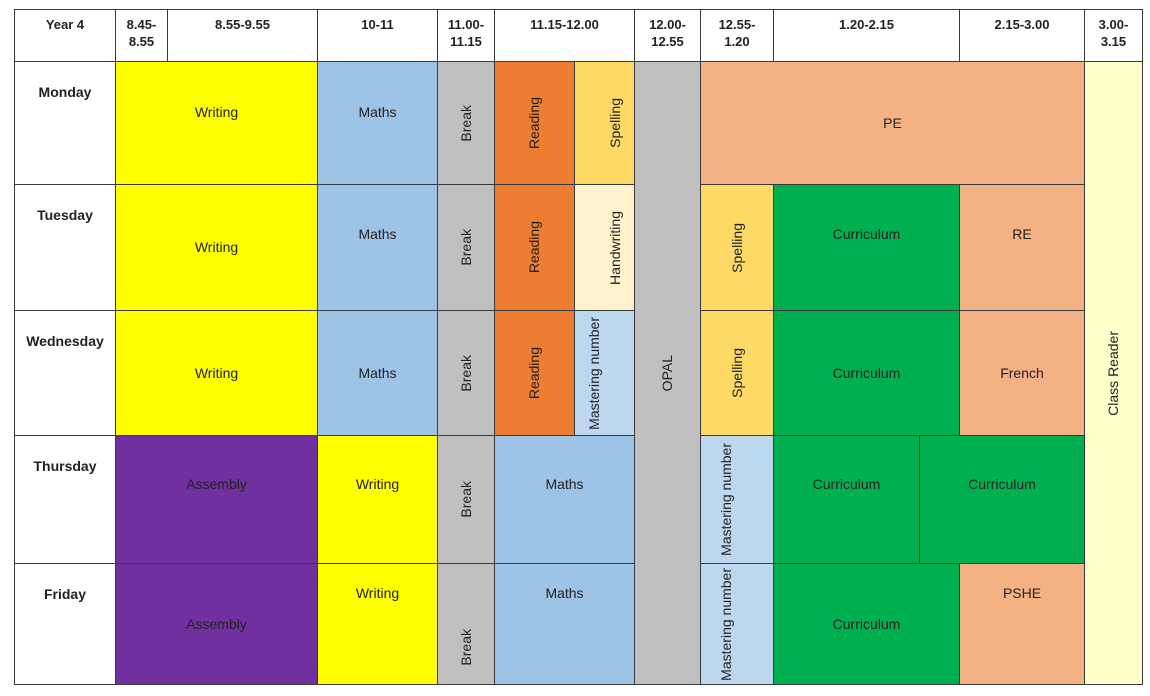 This screenshot has height=696, width=1150. I want to click on lesson-tuesday-reading: Reading, so click(534, 247).